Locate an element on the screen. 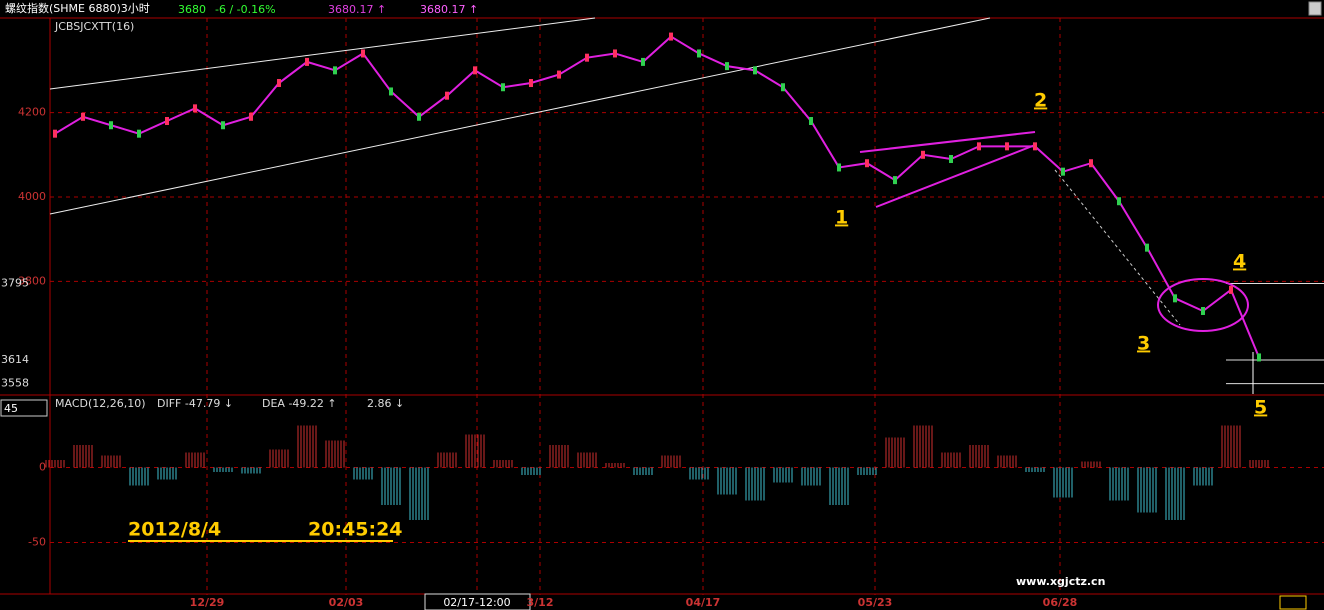 The height and width of the screenshot is (610, 1324). trend-line is located at coordinates (322, 53).